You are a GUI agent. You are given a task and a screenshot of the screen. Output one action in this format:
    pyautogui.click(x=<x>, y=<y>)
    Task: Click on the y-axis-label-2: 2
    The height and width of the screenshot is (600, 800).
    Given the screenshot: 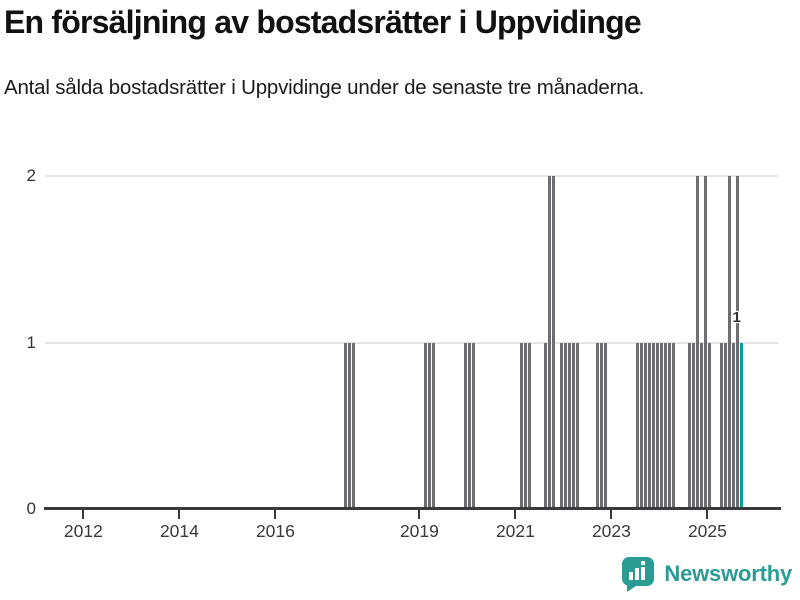 What is the action you would take?
    pyautogui.click(x=31, y=175)
    